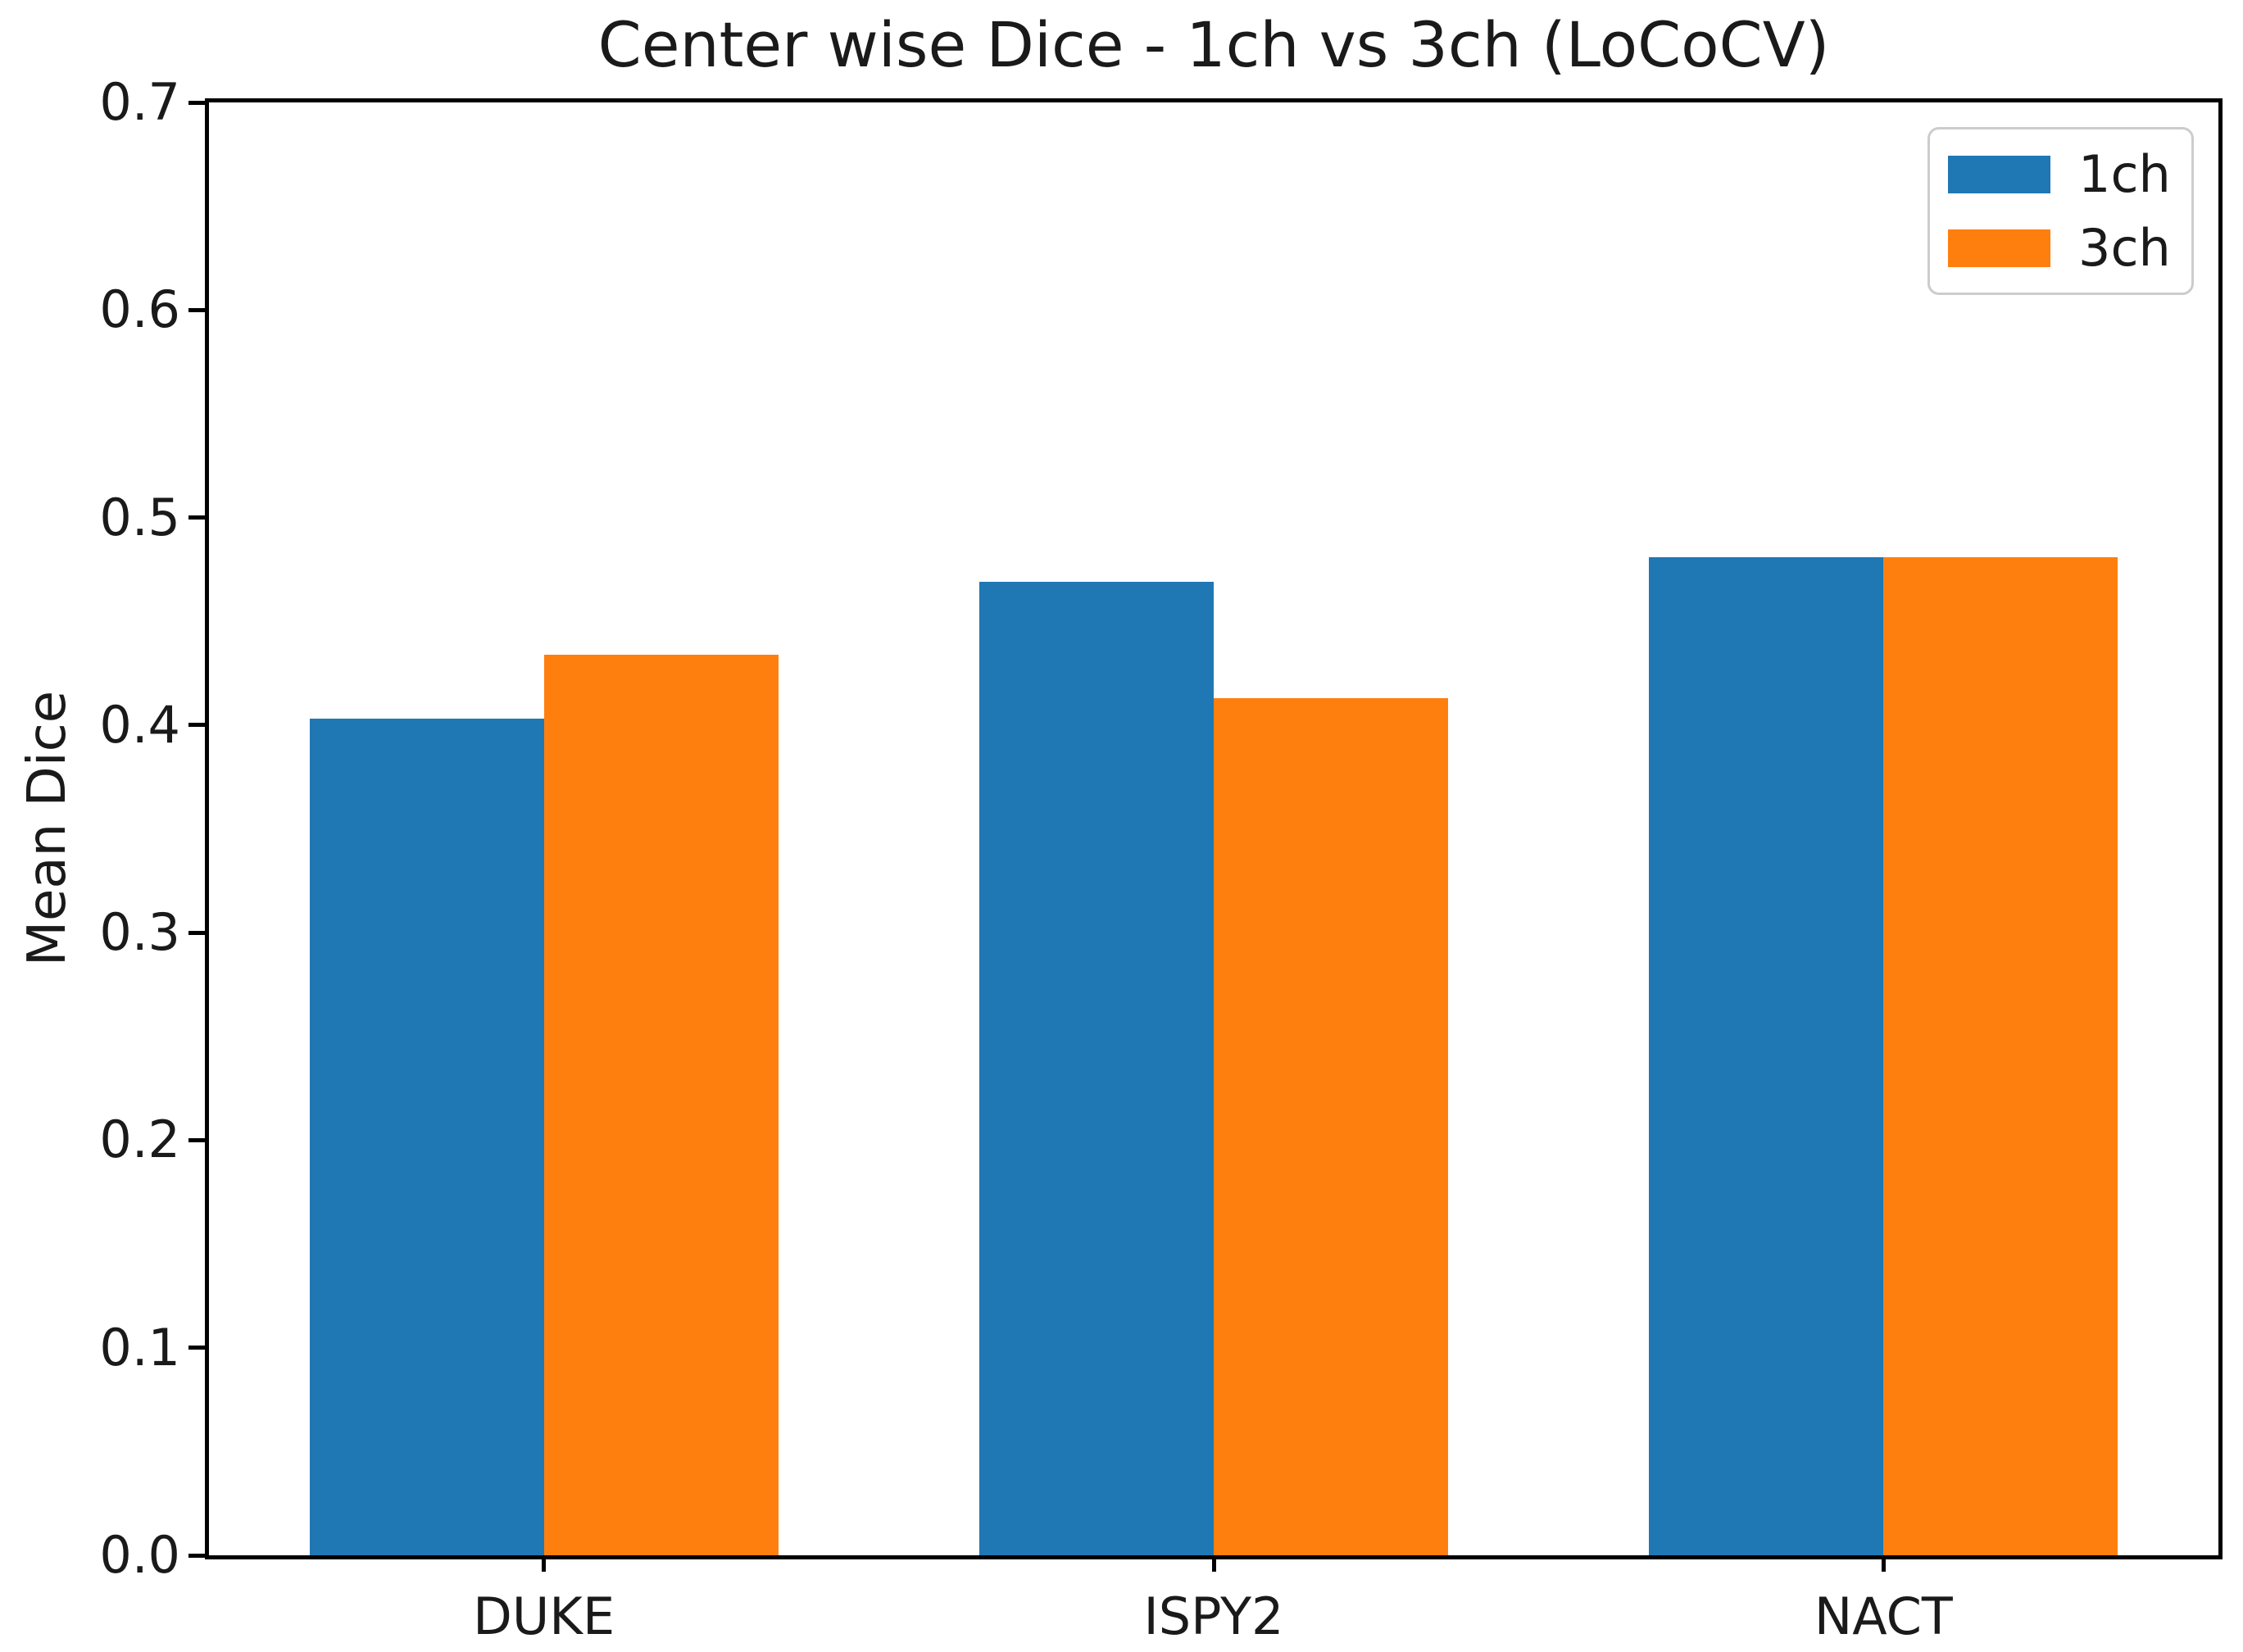 The image size is (2243, 1652). I want to click on bar-ispy2-1ch, so click(1096, 1068).